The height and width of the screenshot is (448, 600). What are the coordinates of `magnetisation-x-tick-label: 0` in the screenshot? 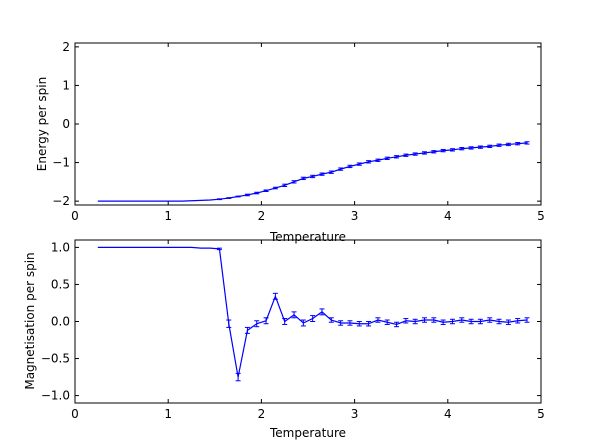 It's located at (75, 414).